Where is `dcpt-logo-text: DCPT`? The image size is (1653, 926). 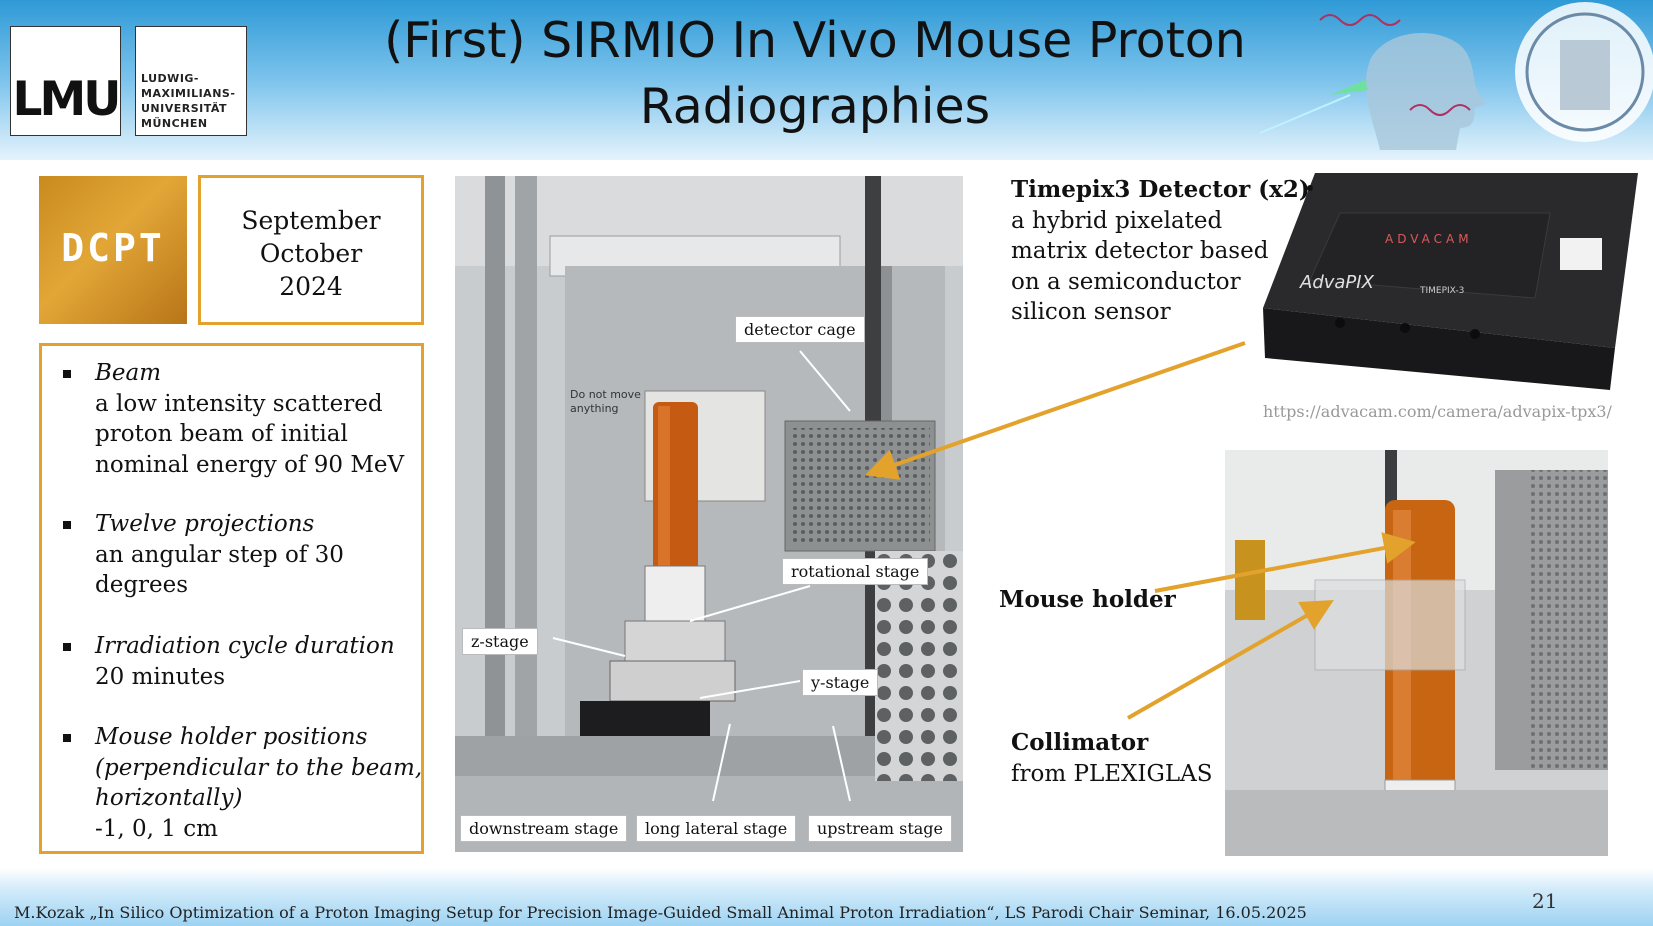 dcpt-logo-text: DCPT is located at coordinates (113, 248).